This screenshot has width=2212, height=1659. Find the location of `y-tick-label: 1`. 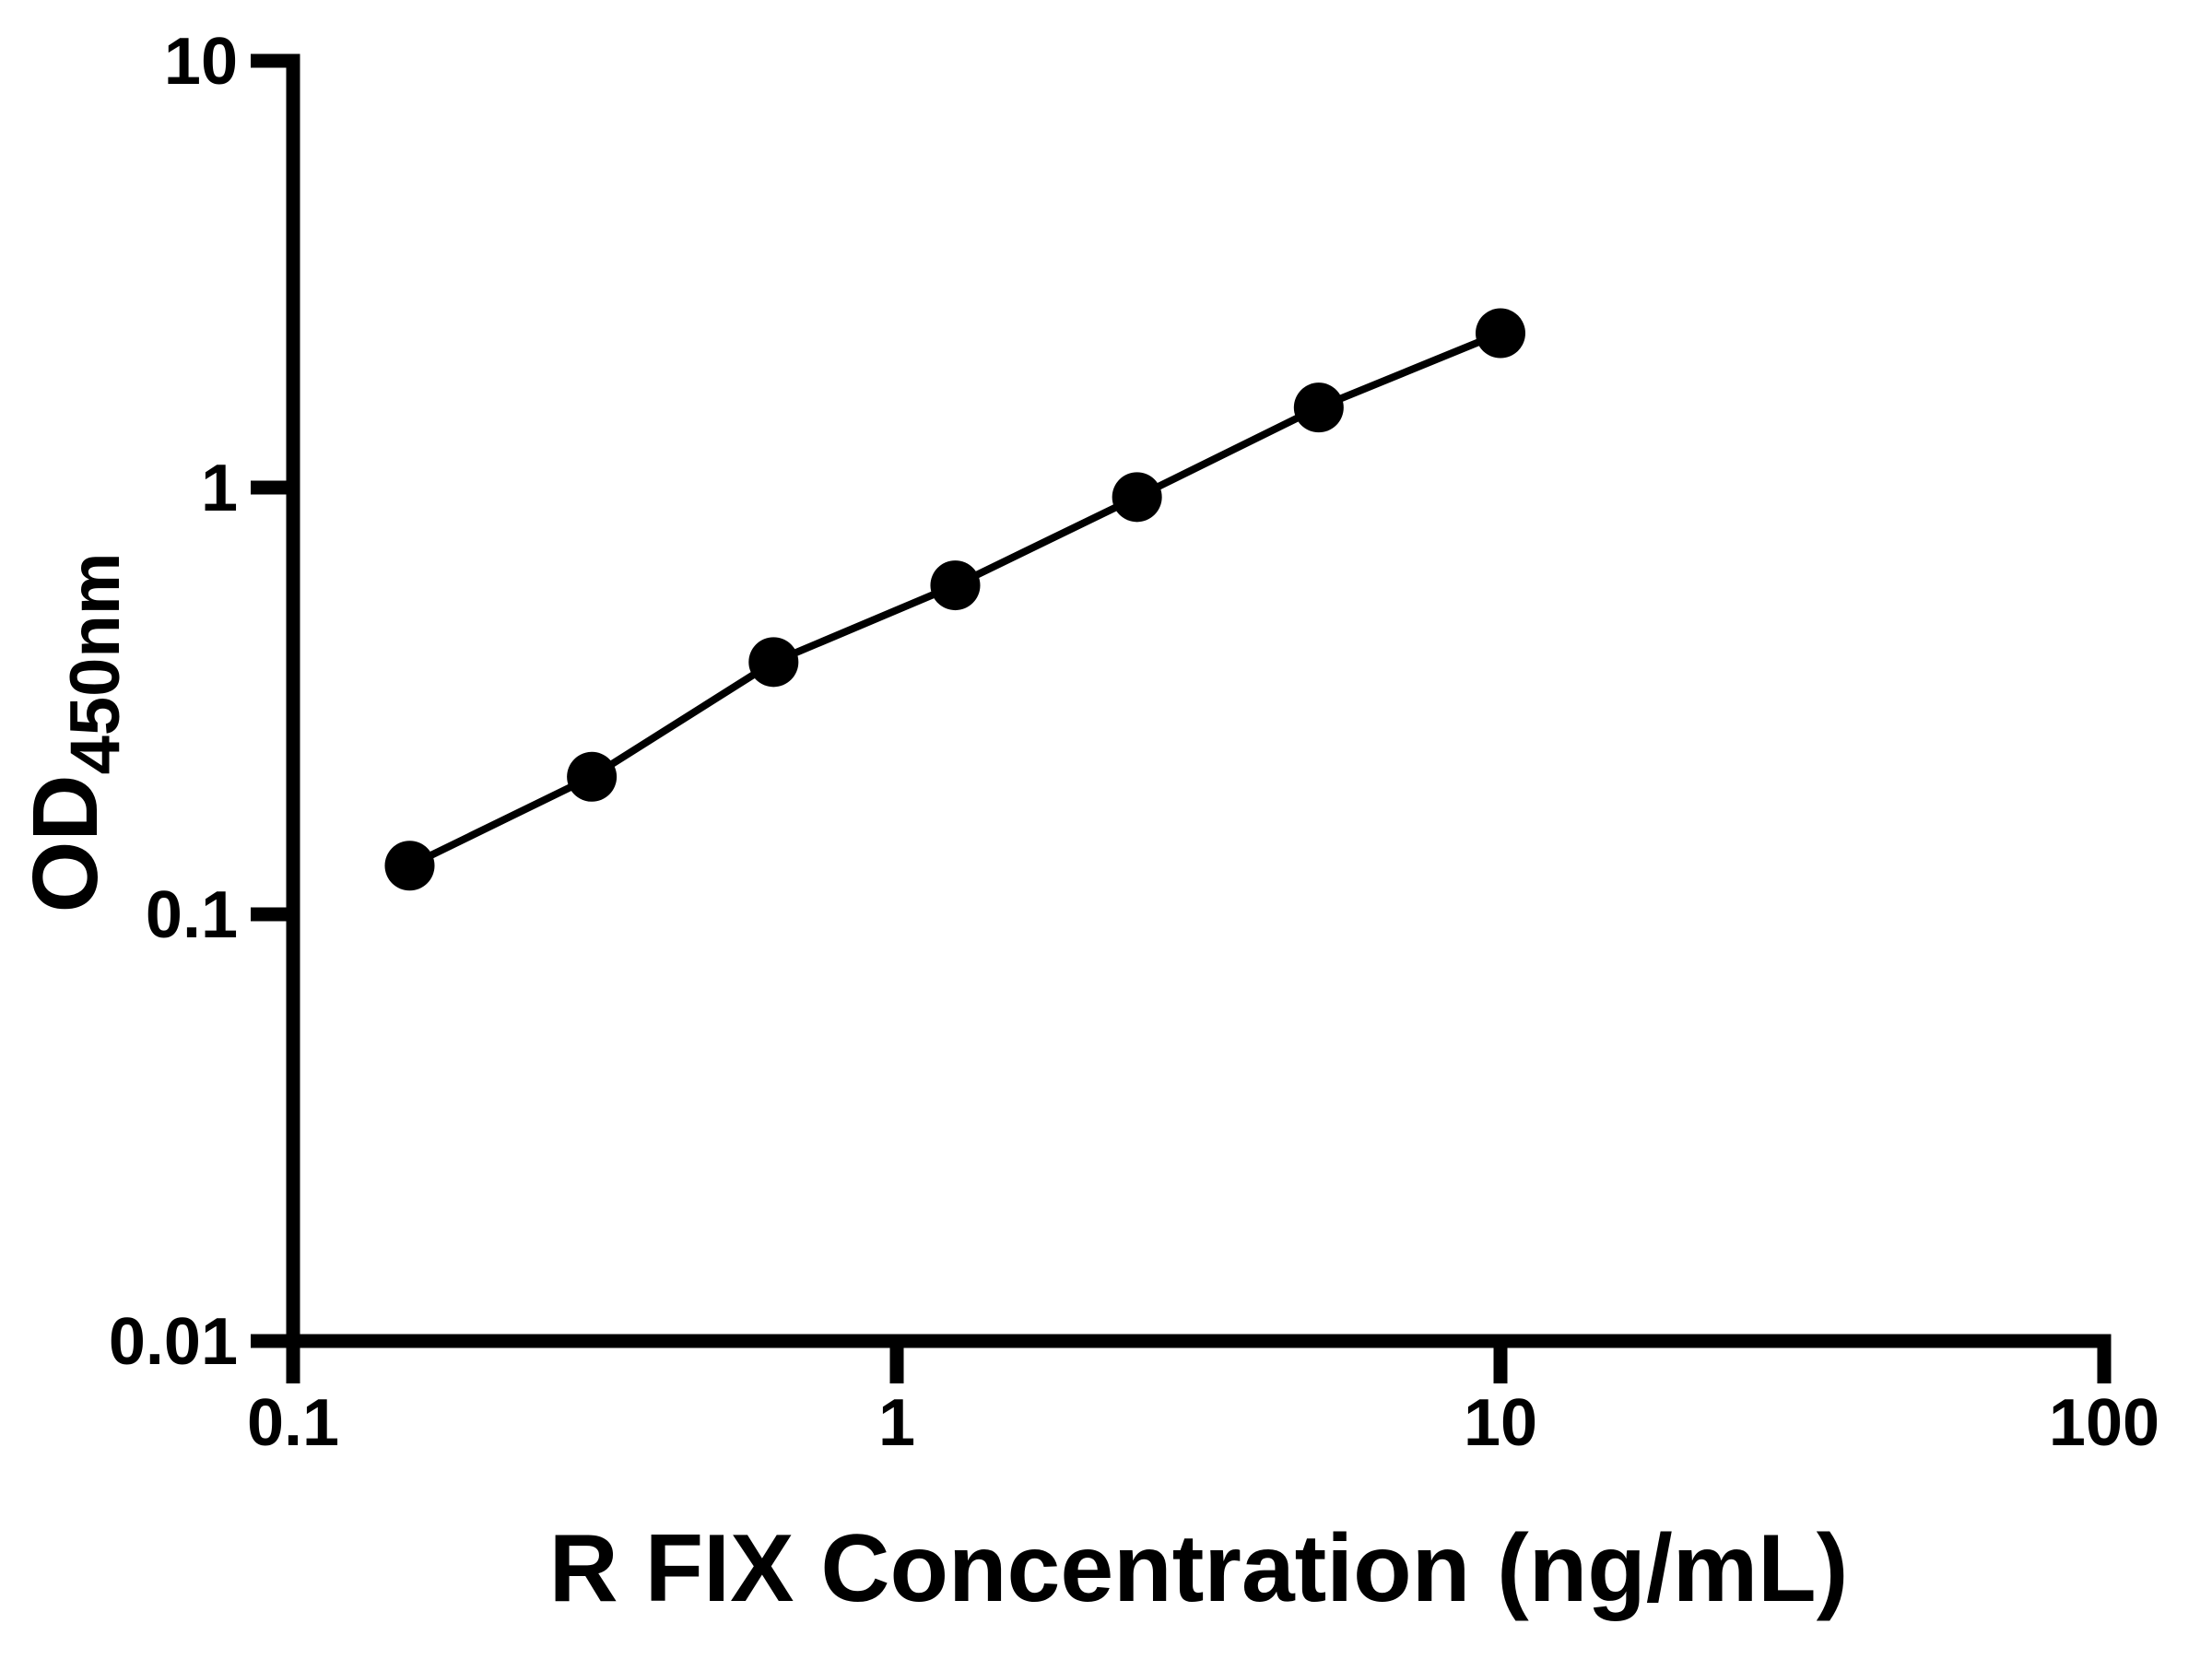

y-tick-label: 1 is located at coordinates (219, 488).